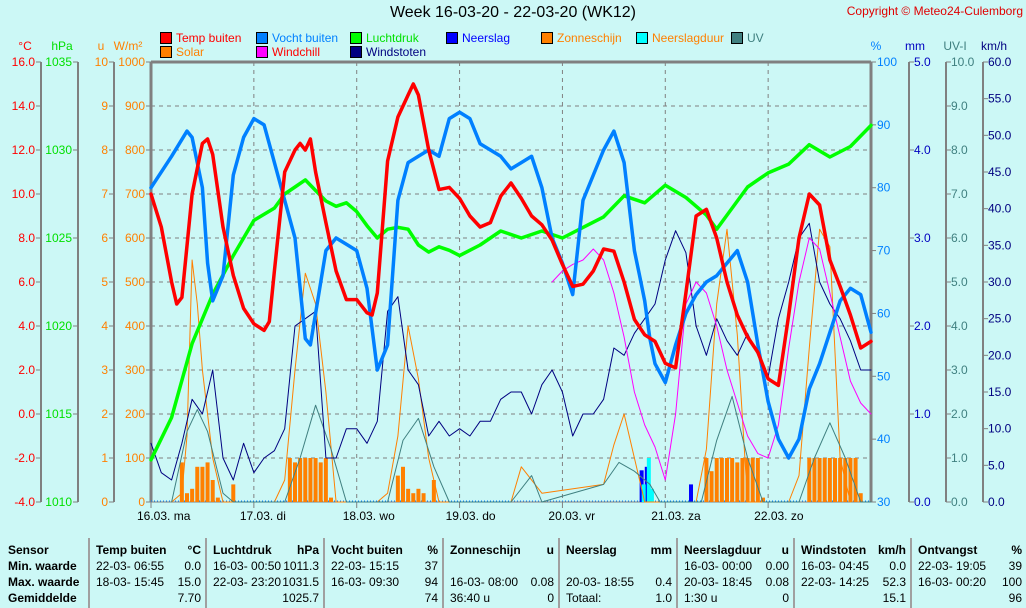 The width and height of the screenshot is (1026, 608). Describe the element at coordinates (189, 582) in the screenshot. I see `stats-value: 15.0` at that location.